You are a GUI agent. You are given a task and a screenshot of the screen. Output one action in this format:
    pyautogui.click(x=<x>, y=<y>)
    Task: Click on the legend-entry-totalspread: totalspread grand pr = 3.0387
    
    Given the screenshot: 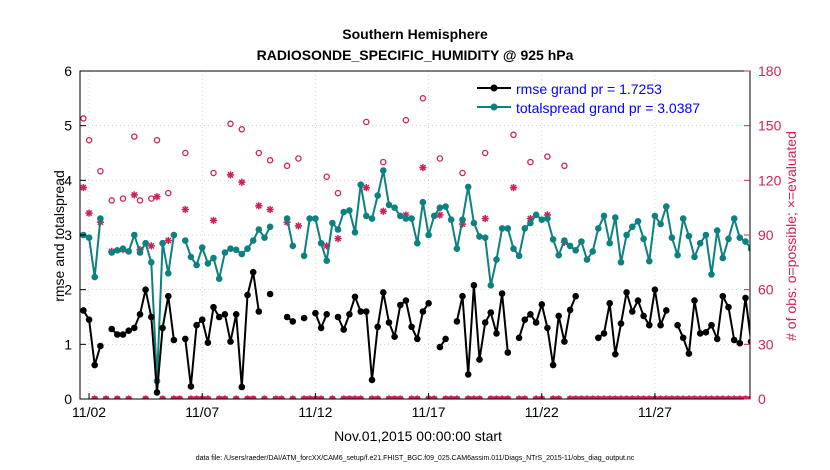 What is the action you would take?
    pyautogui.click(x=608, y=108)
    